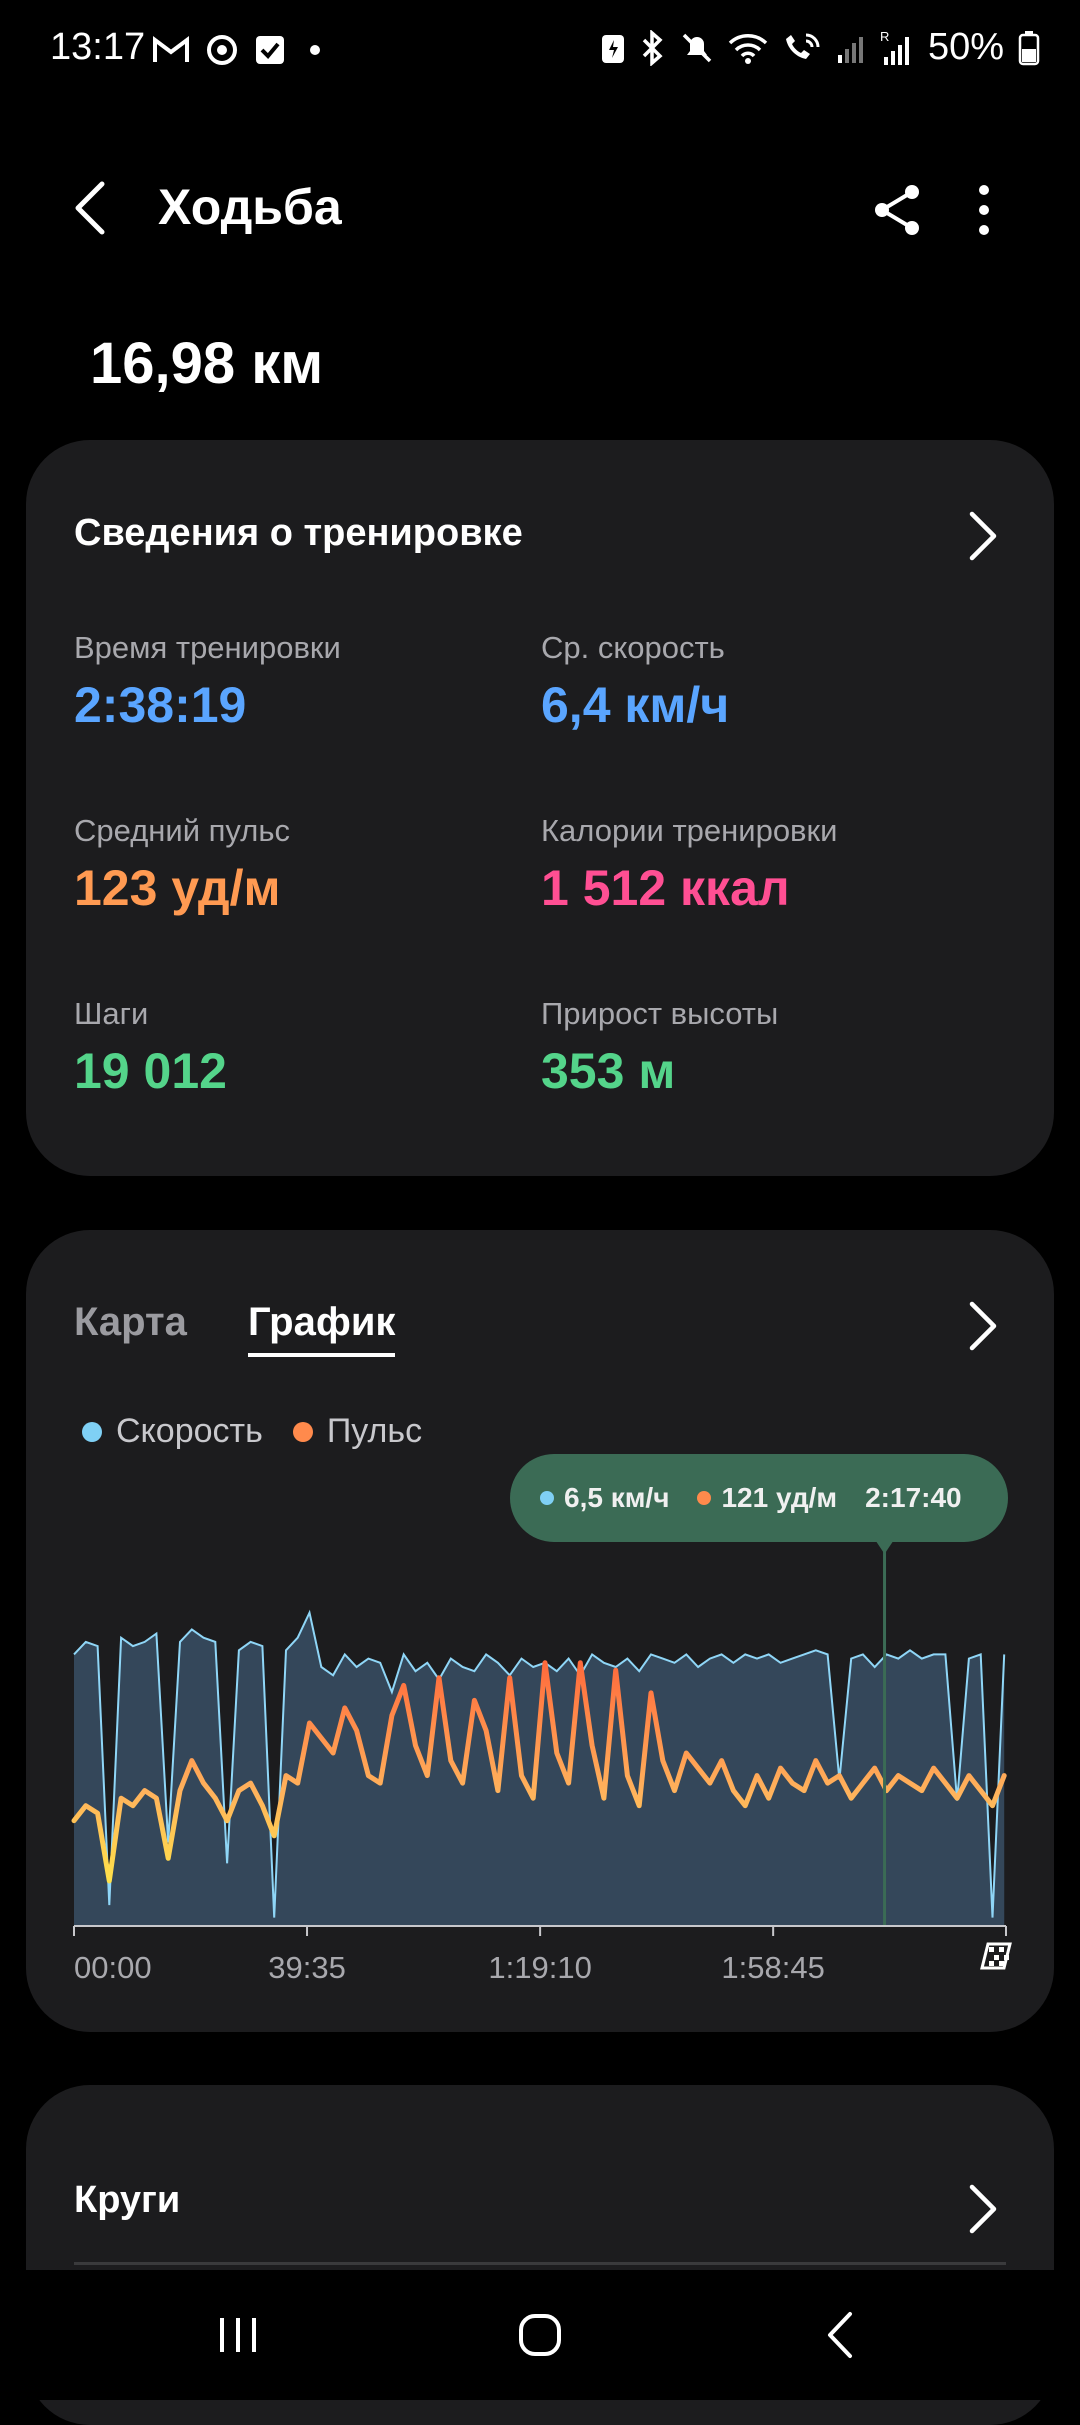  Describe the element at coordinates (238, 2335) in the screenshot. I see `recents-icon` at that location.